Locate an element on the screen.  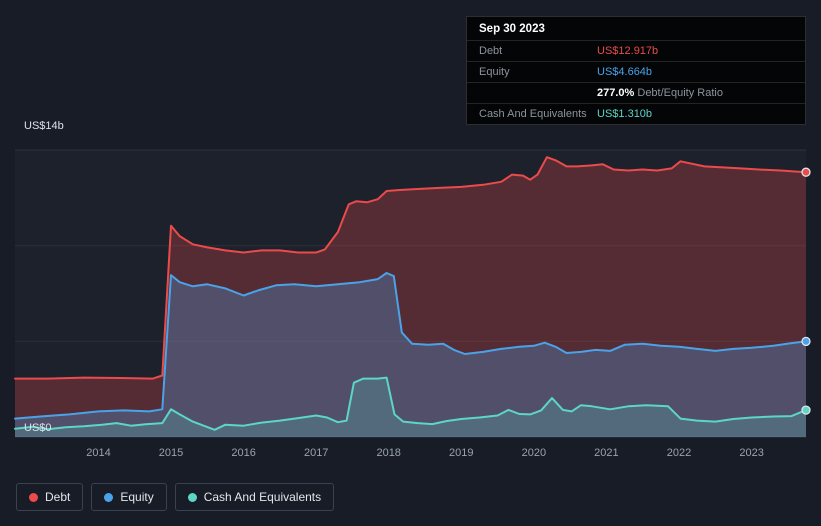
tooltip-cash-row: Cash And Equivalents US$1.310b is located at coordinates (636, 113).